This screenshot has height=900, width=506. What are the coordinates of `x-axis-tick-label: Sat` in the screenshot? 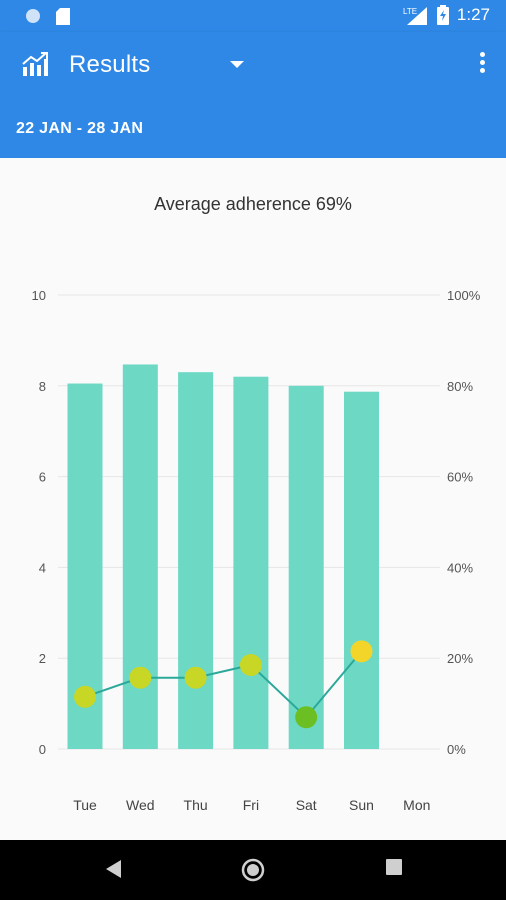 It's located at (306, 805).